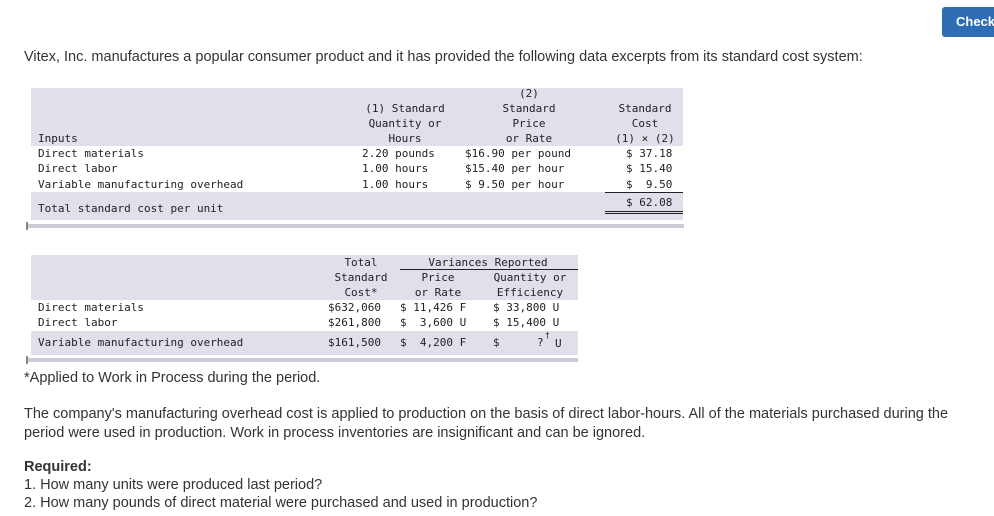  I want to click on total-value: $ 62.08, so click(649, 202).